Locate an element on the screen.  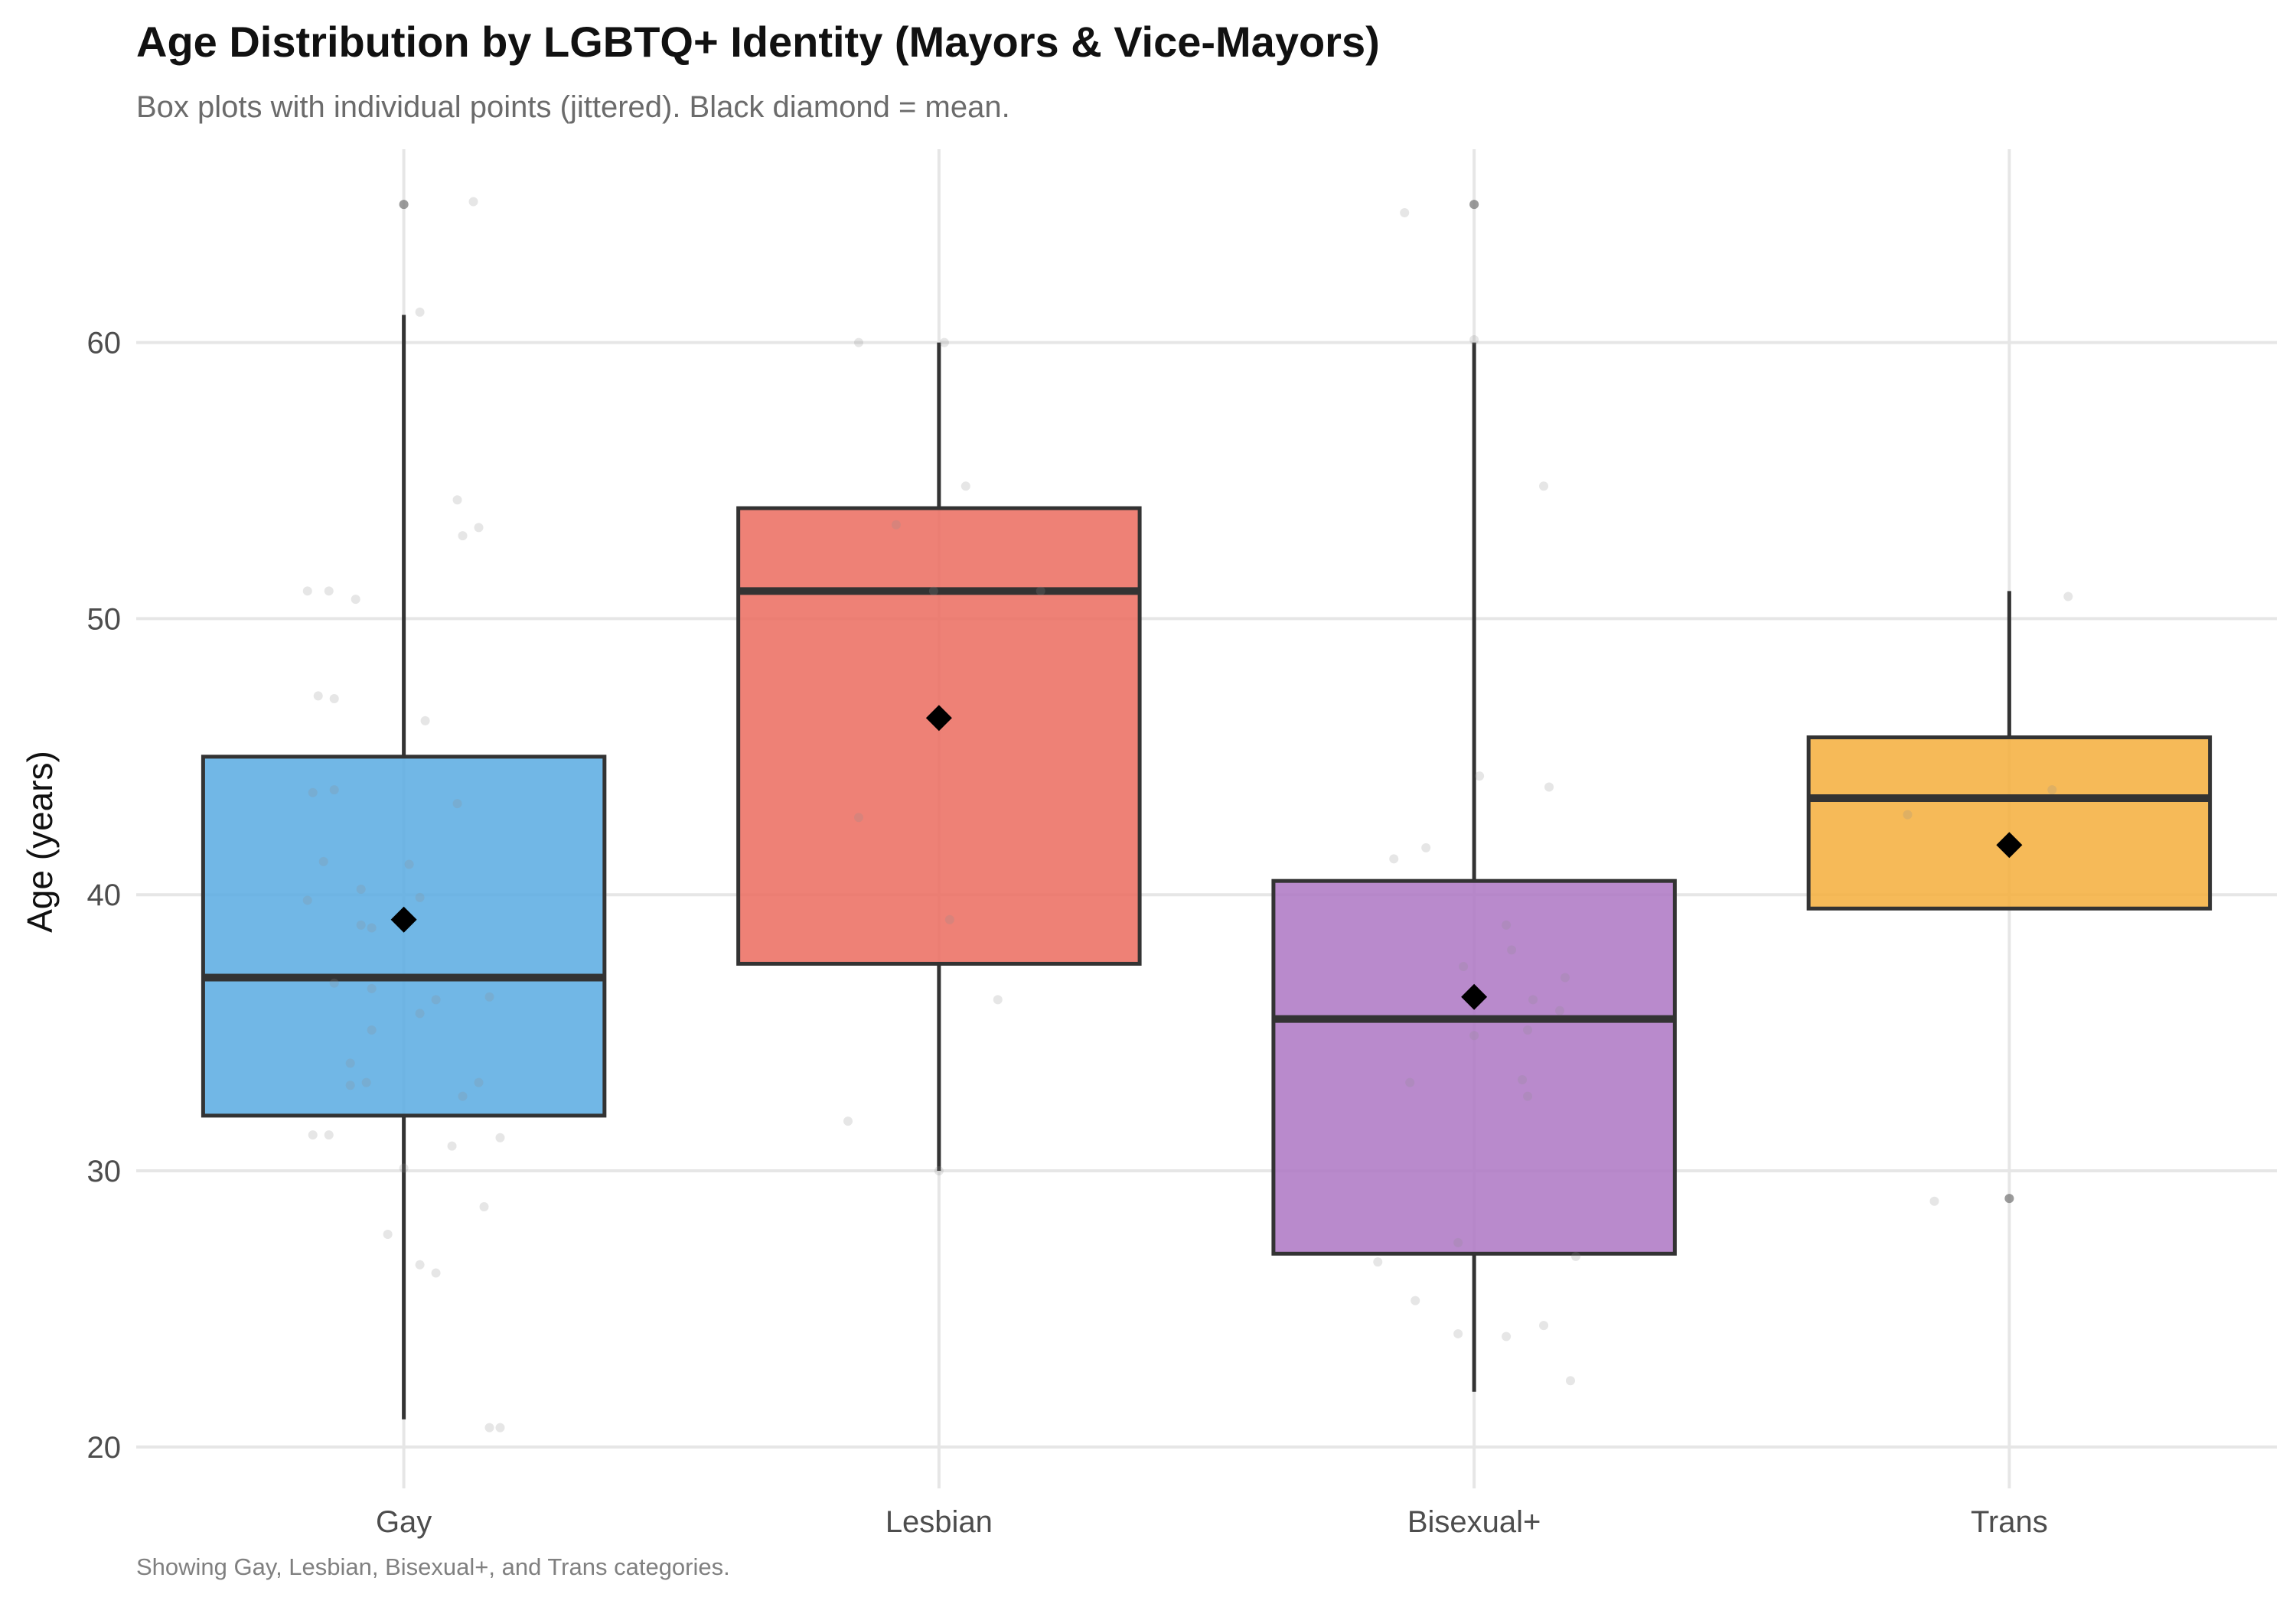
box-gay is located at coordinates (404, 810).